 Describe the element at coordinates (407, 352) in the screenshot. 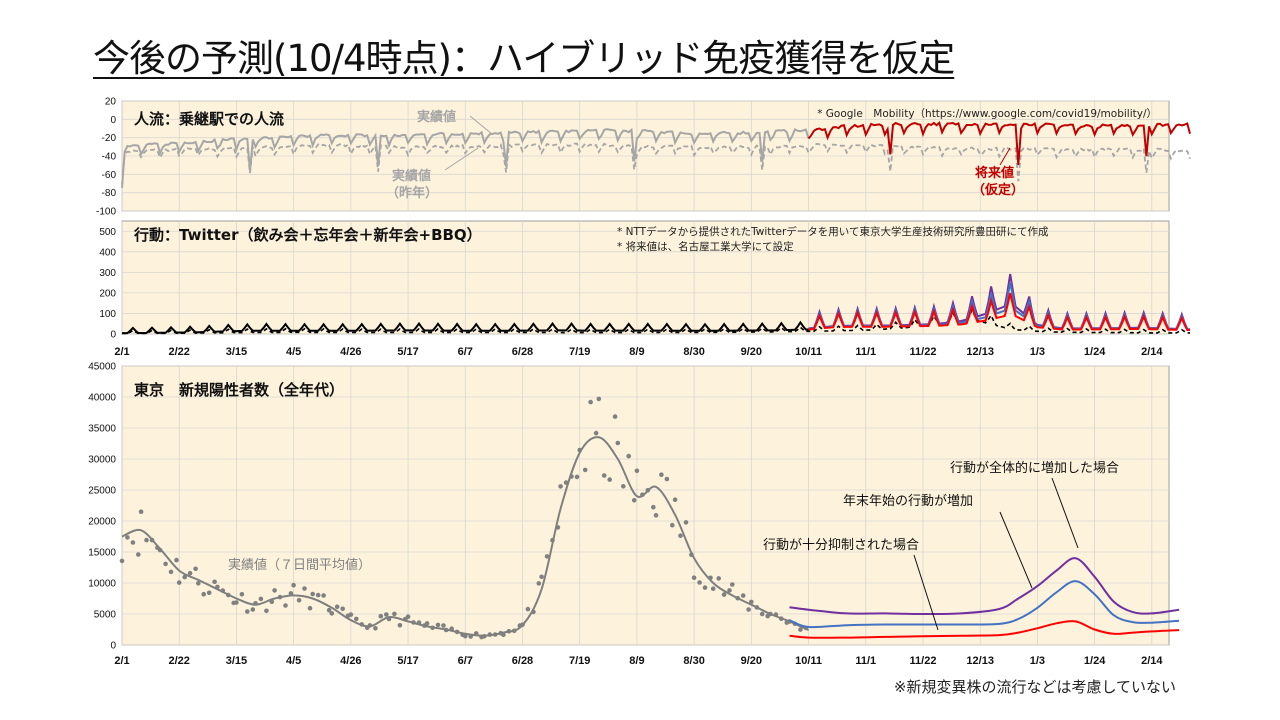

I see `x-tick-label: 5/17` at that location.